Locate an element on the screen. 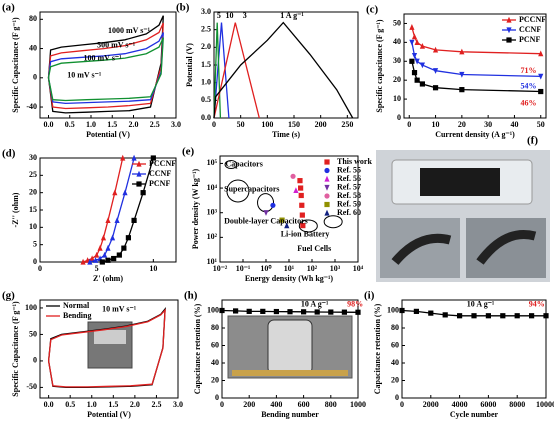 This screenshot has width=554, height=424. annotation: Double-layer Capacitors is located at coordinates (266, 221).